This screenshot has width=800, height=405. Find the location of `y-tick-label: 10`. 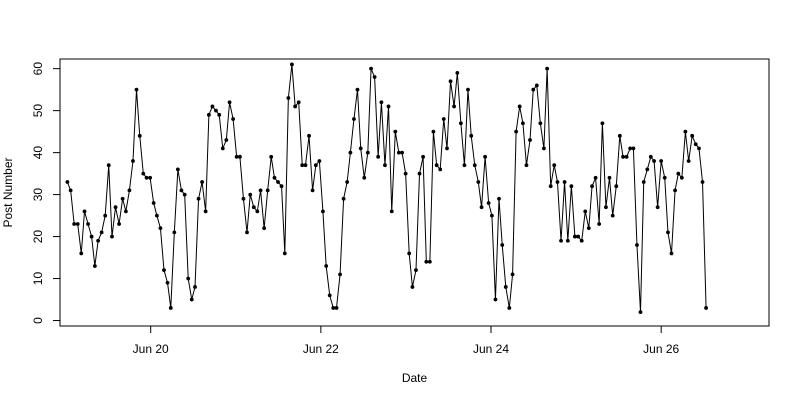

y-tick-label: 10 is located at coordinates (38, 279).